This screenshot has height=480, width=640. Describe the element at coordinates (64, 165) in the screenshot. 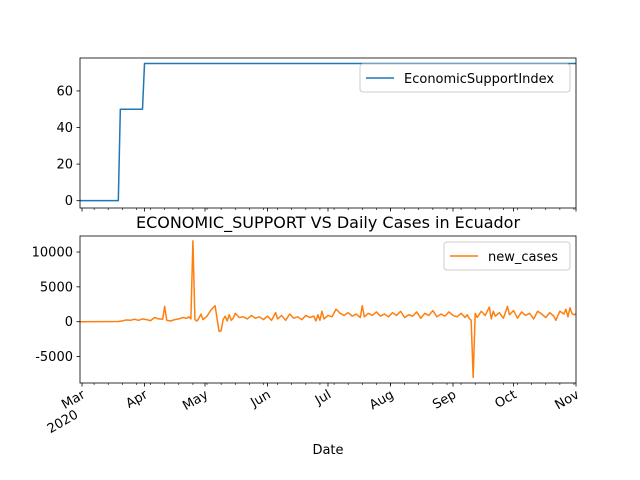

I see `top-y-tick-label: 20` at that location.